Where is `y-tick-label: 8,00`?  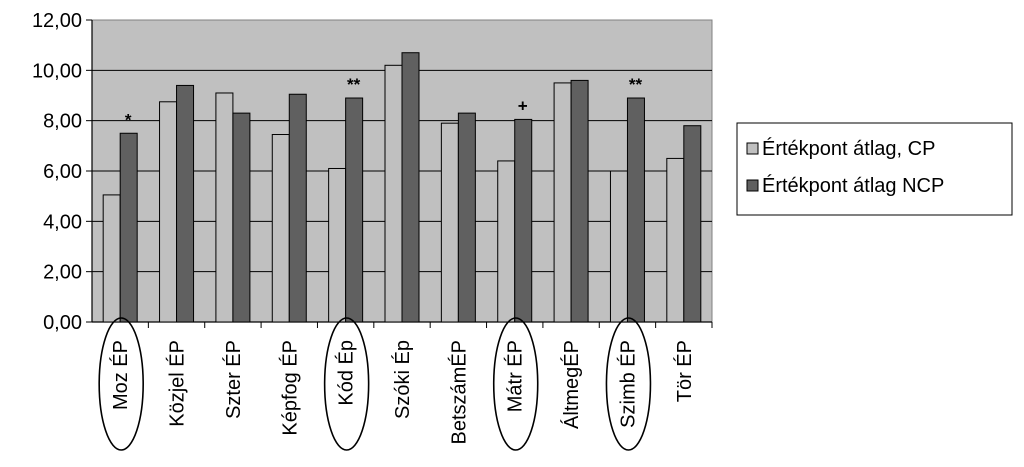 y-tick-label: 8,00 is located at coordinates (62, 122).